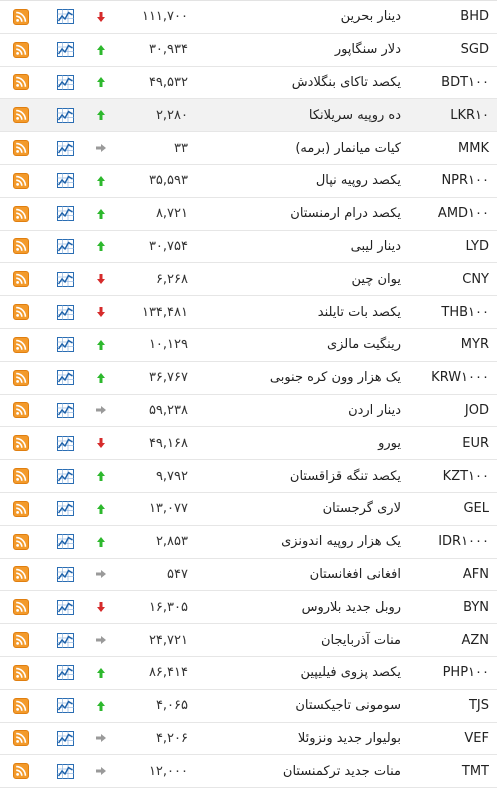 The height and width of the screenshot is (789, 497). Describe the element at coordinates (248, 50) in the screenshot. I see `currency-row: SGD دلار سنگاپور ۳۰,۹۳۴` at that location.